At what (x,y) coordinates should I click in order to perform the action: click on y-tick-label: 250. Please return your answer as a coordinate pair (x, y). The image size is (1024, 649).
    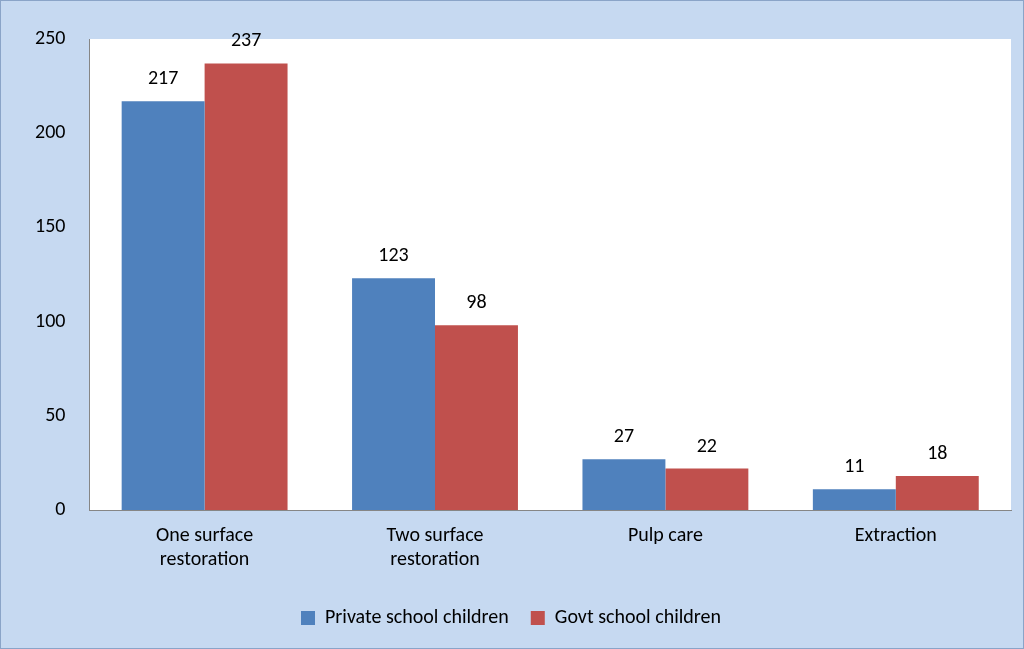
    Looking at the image, I should click on (50, 37).